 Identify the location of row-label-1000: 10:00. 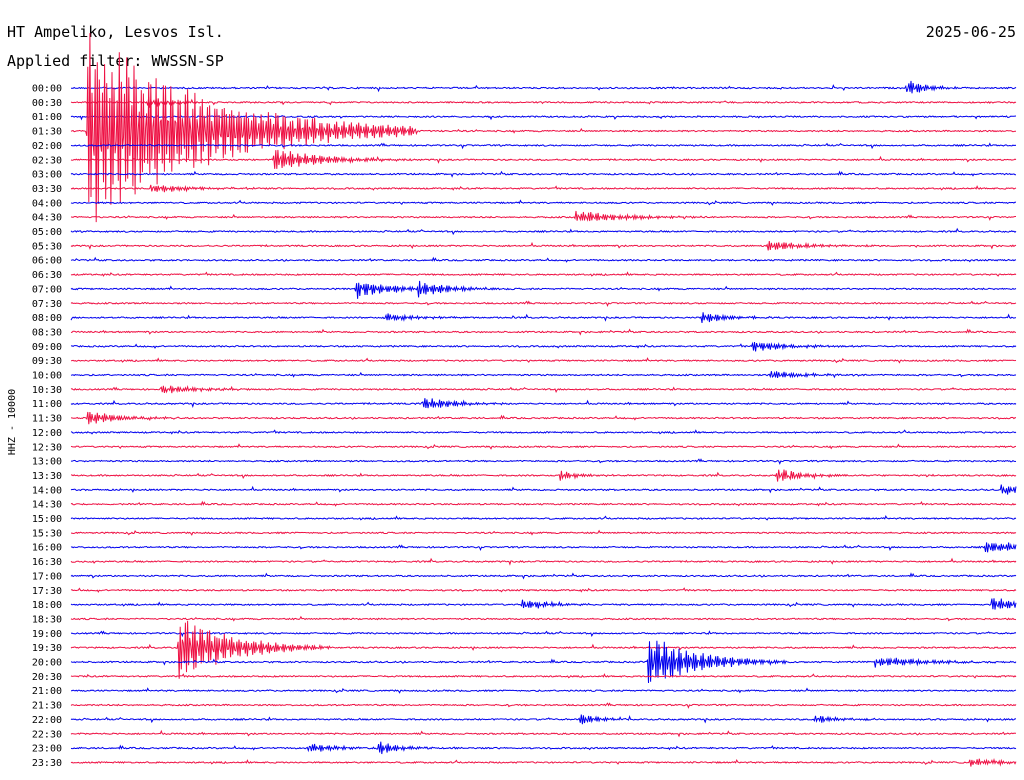
(47, 376).